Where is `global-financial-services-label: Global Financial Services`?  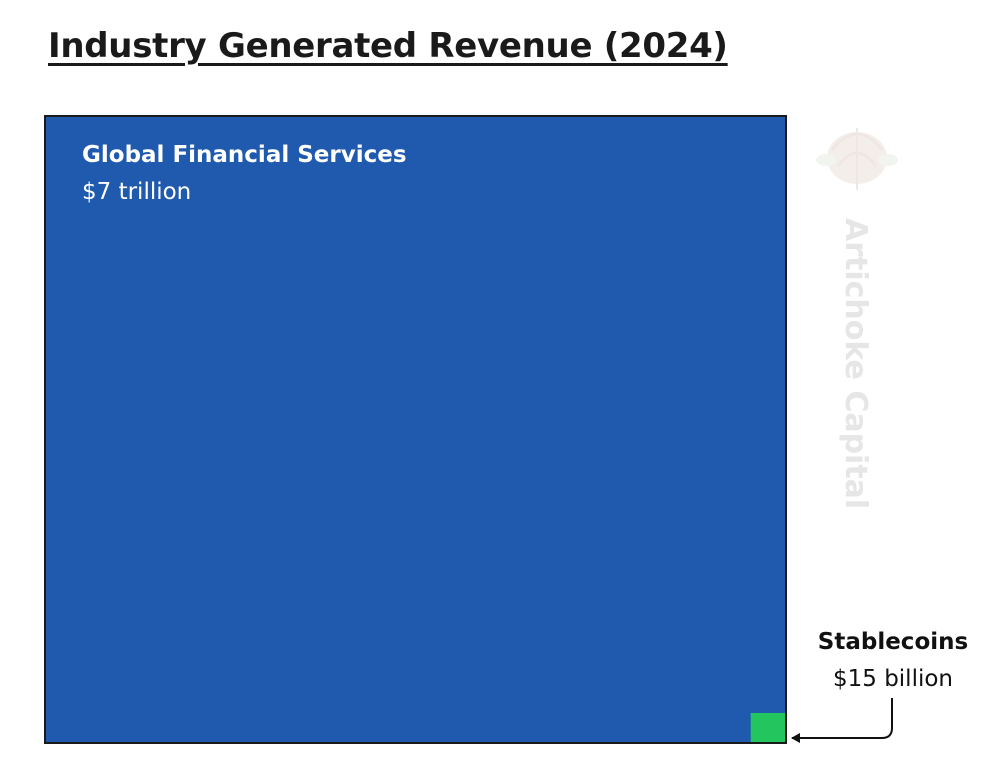
global-financial-services-label: Global Financial Services is located at coordinates (244, 155).